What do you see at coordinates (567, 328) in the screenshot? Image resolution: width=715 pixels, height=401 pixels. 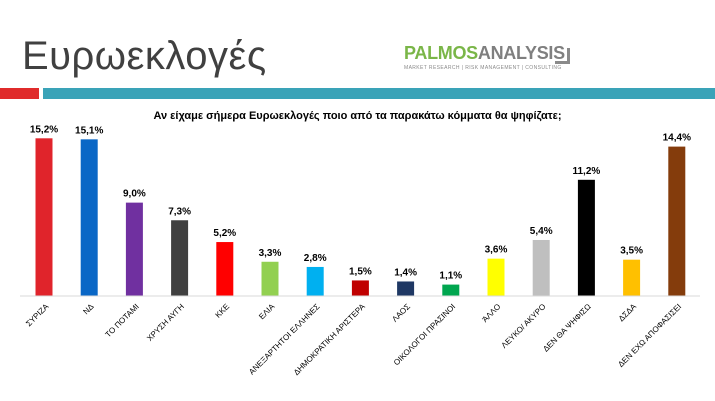 I see `category-label-13: ΔΕΝ ΘΑ ΨΗΦΙΣΩ` at bounding box center [567, 328].